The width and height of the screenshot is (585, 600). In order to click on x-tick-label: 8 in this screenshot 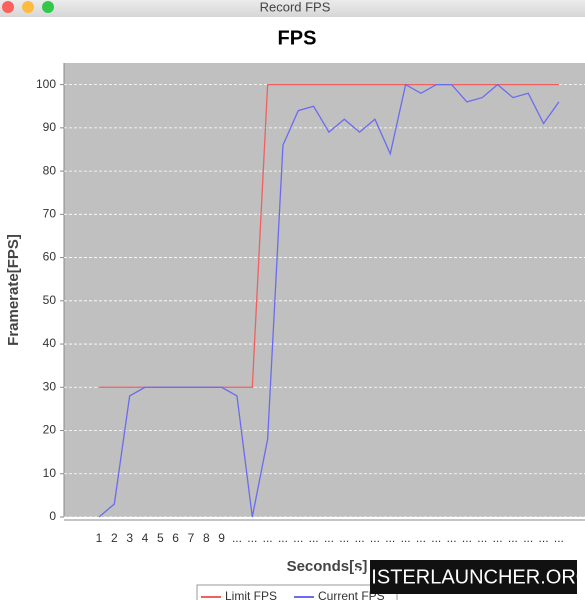, I will do `click(206, 538)`.